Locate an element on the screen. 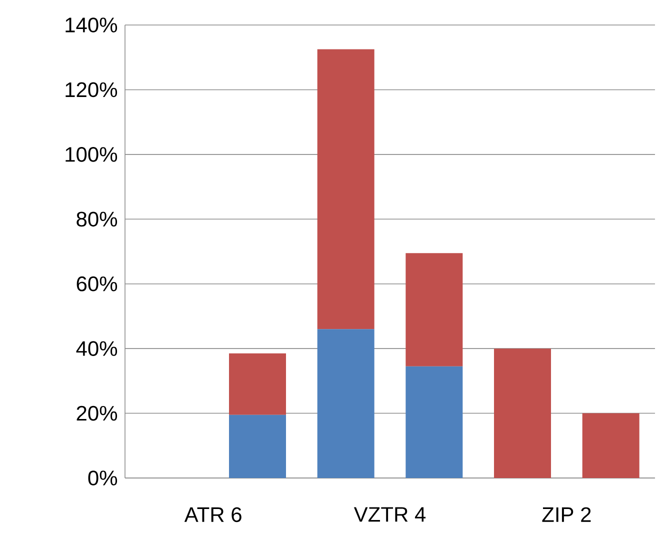  x-tick-label: ZIP 2 is located at coordinates (566, 514).